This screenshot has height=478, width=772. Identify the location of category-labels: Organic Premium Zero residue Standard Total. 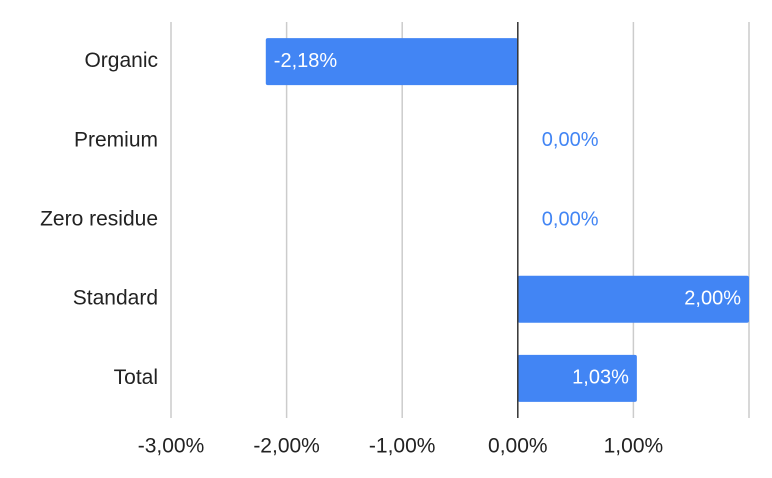
(99, 219).